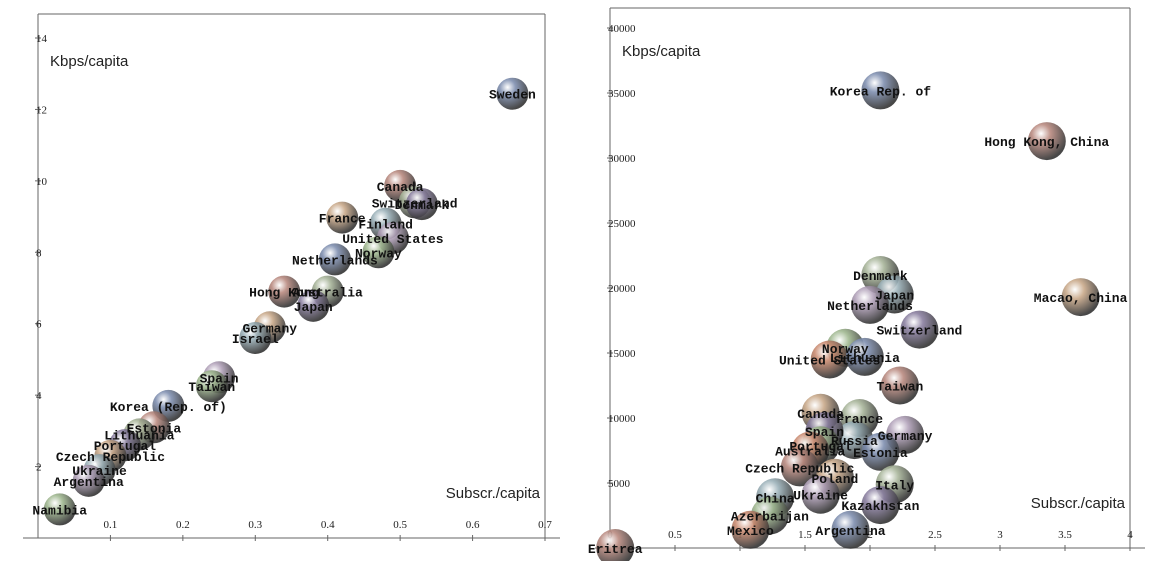 The height and width of the screenshot is (561, 1151). I want to click on point-label: Korea Rep. of, so click(881, 91).